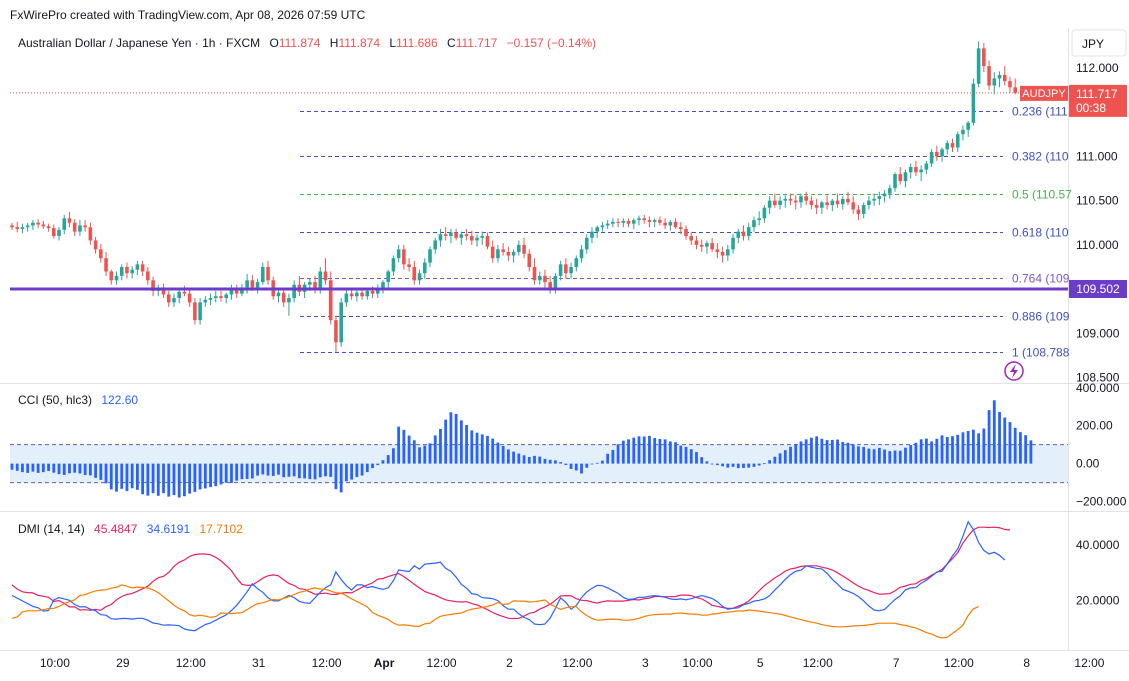 This screenshot has height=681, width=1129. I want to click on dmi-adx-value: 45.4847, so click(116, 529).